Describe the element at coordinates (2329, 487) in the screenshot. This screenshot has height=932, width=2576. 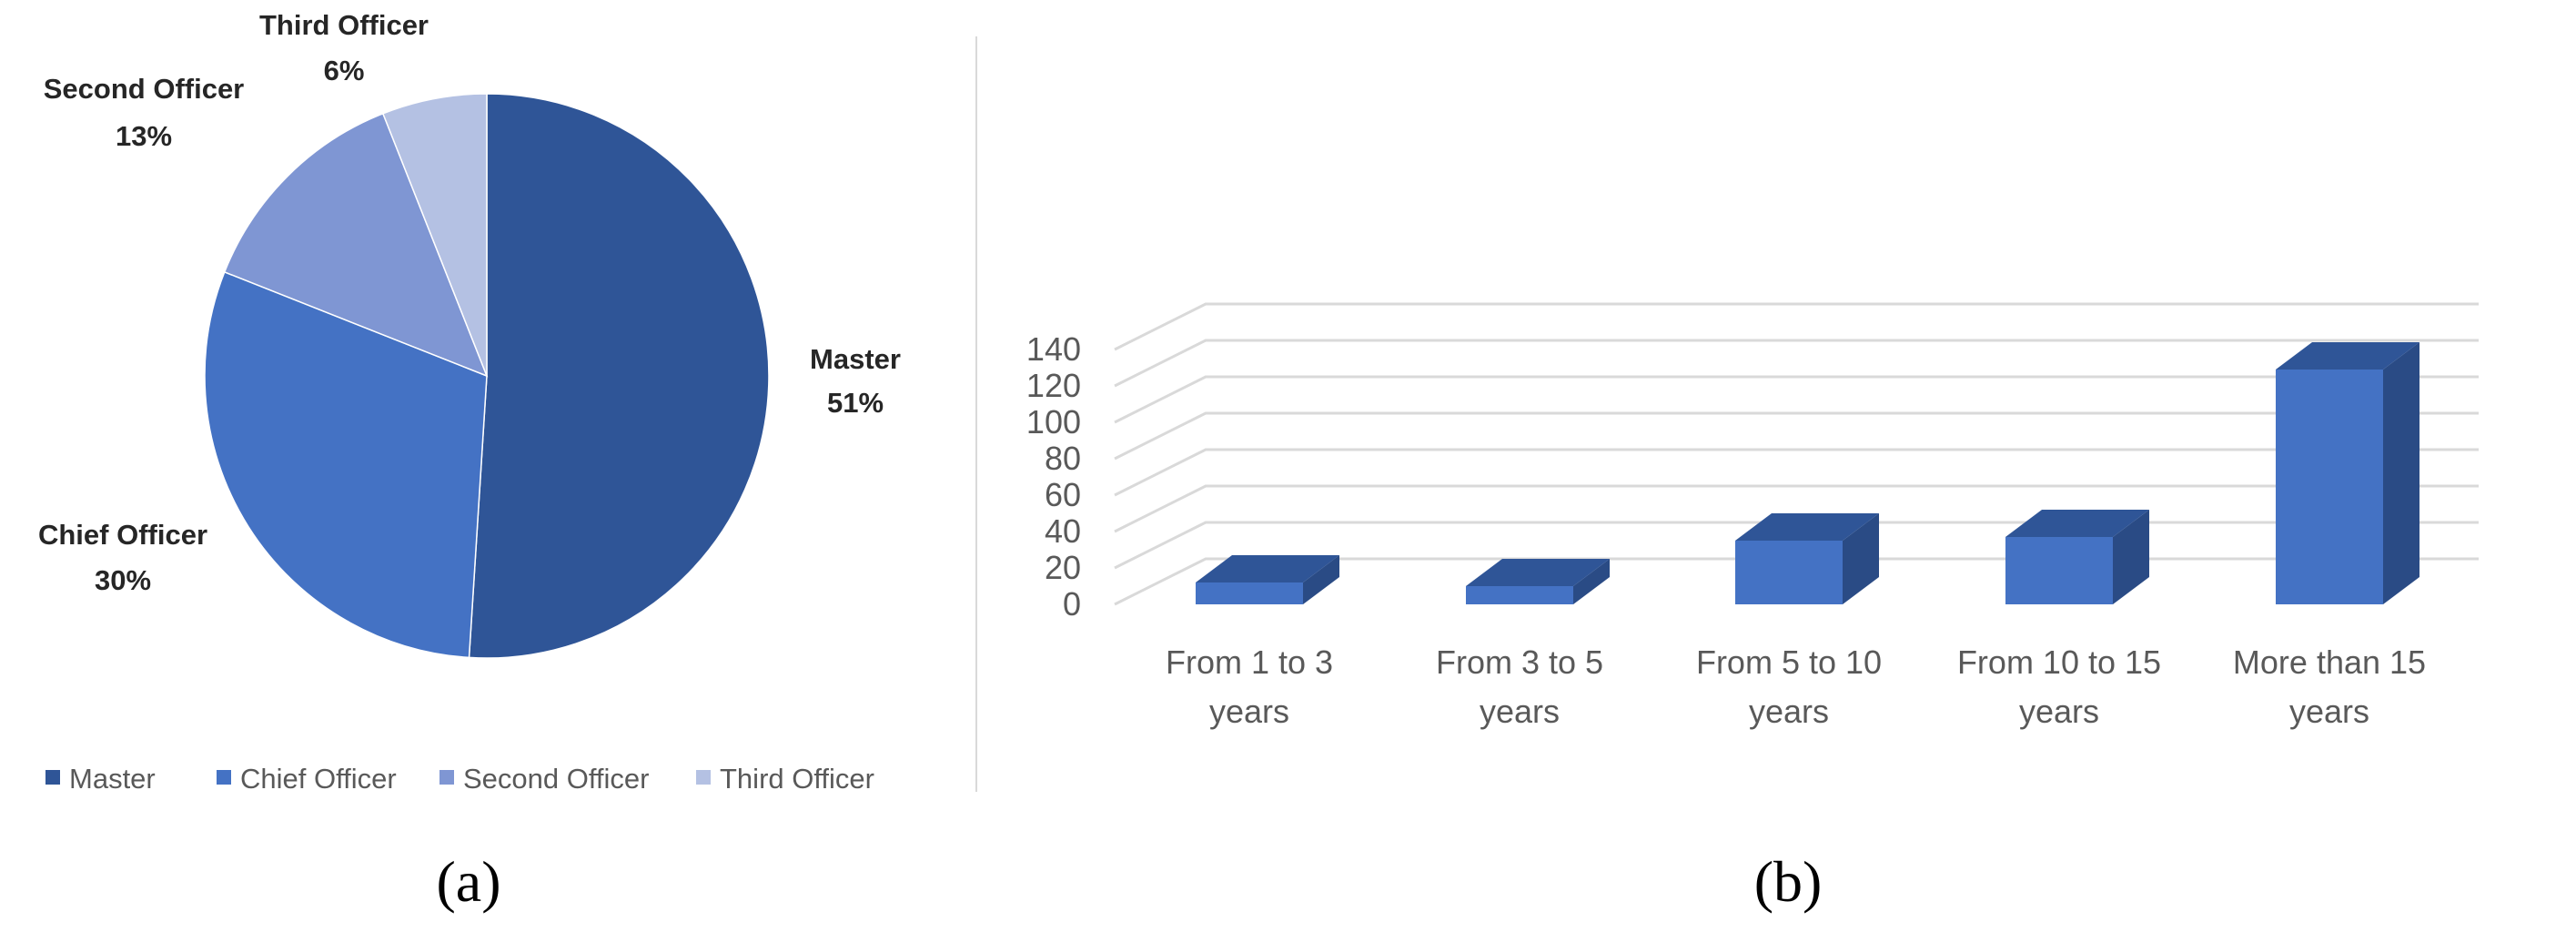
I see `bar-more-than-15-years-front` at that location.